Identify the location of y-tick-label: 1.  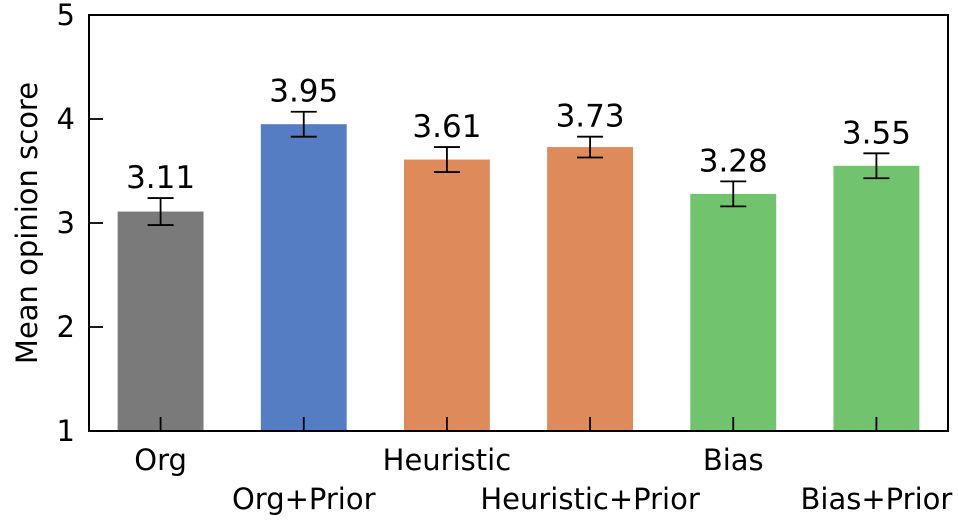
(66, 431).